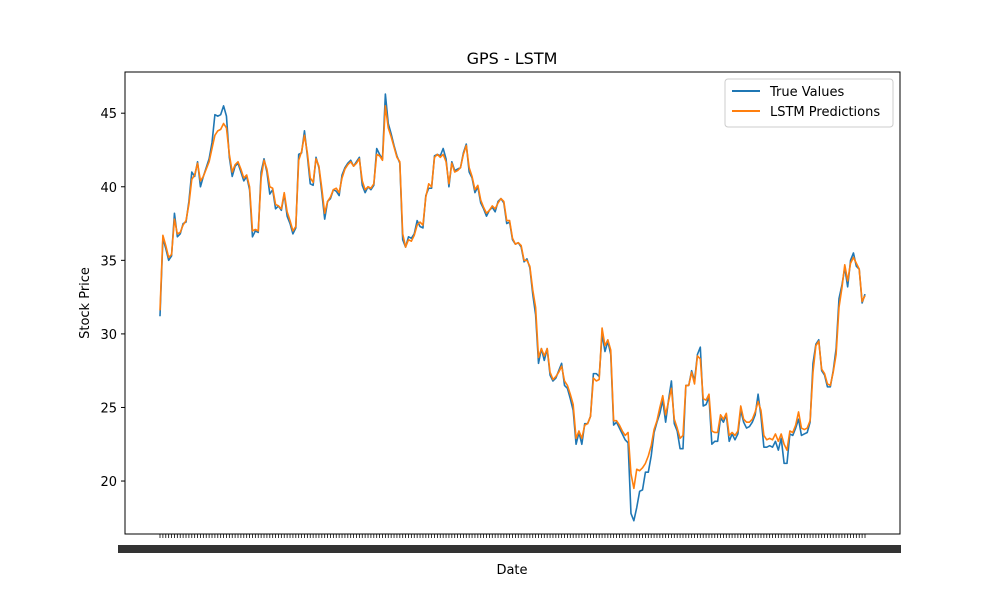  Describe the element at coordinates (825, 112) in the screenshot. I see `legend-label-lstm-predictions: LSTM Predictions` at that location.